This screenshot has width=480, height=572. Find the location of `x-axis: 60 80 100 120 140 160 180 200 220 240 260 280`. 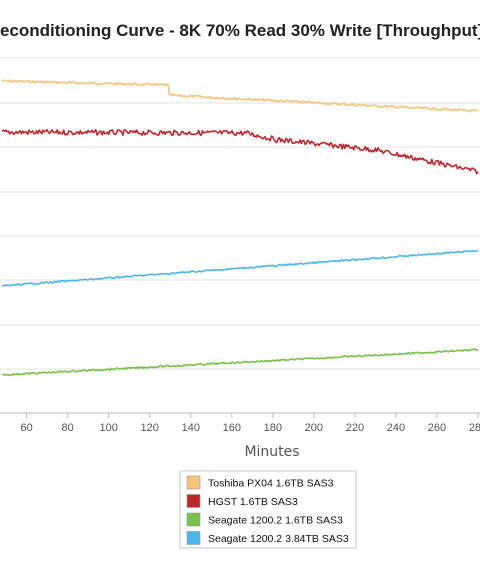

x-axis: 60 80 100 120 140 160 180 200 220 240 260 280 is located at coordinates (240, 423).